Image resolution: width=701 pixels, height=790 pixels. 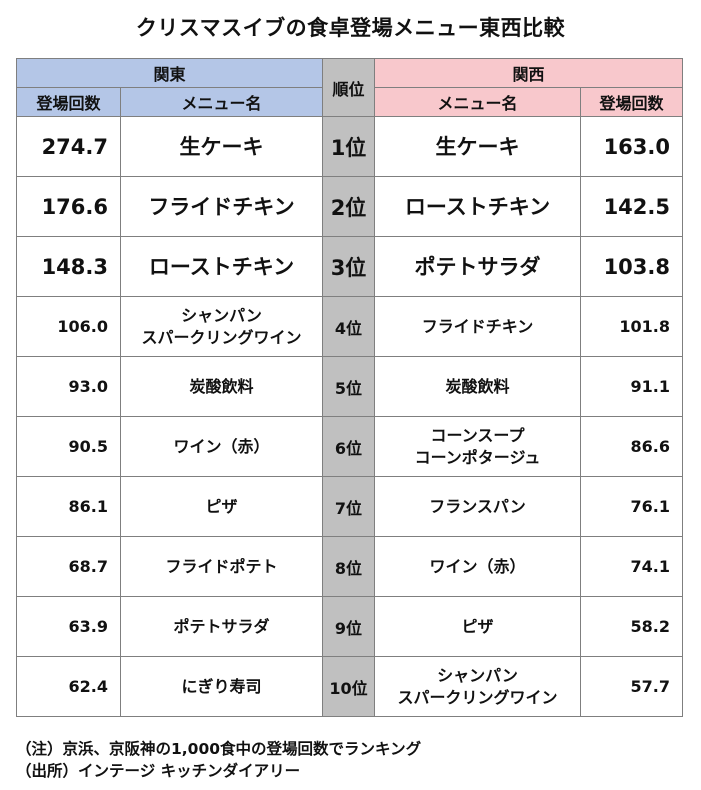 I want to click on kanto-menu-cell: ローストチキン, so click(x=221, y=266).